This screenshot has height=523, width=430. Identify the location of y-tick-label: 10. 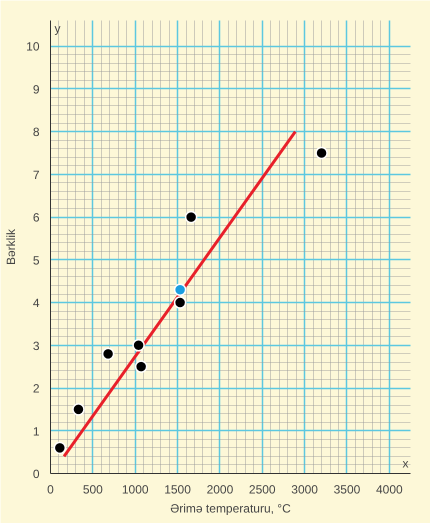
(33, 47).